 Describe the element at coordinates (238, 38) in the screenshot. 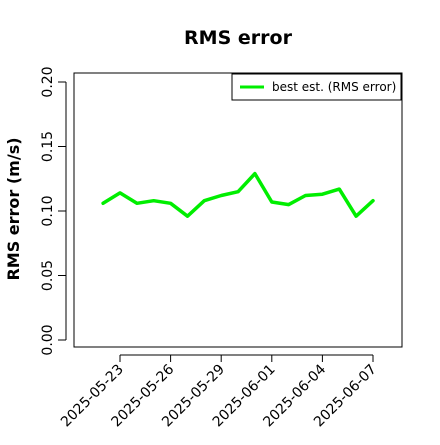

I see `chart-title: RMS error` at that location.